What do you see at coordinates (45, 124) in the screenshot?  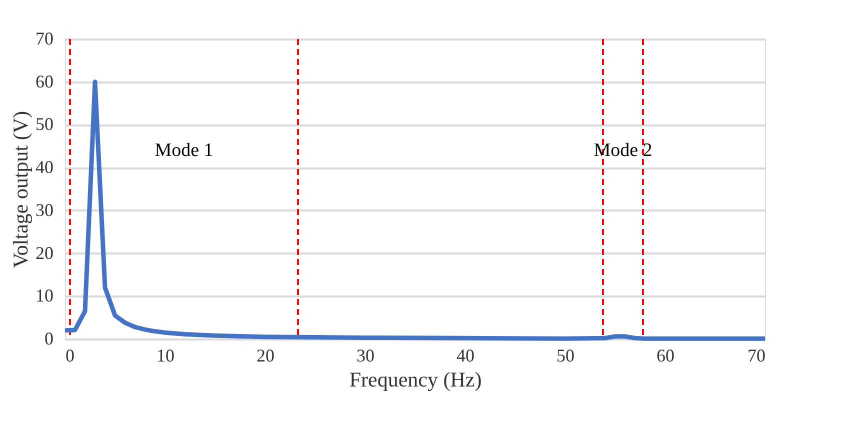 I see `y-tick-label: 50` at bounding box center [45, 124].